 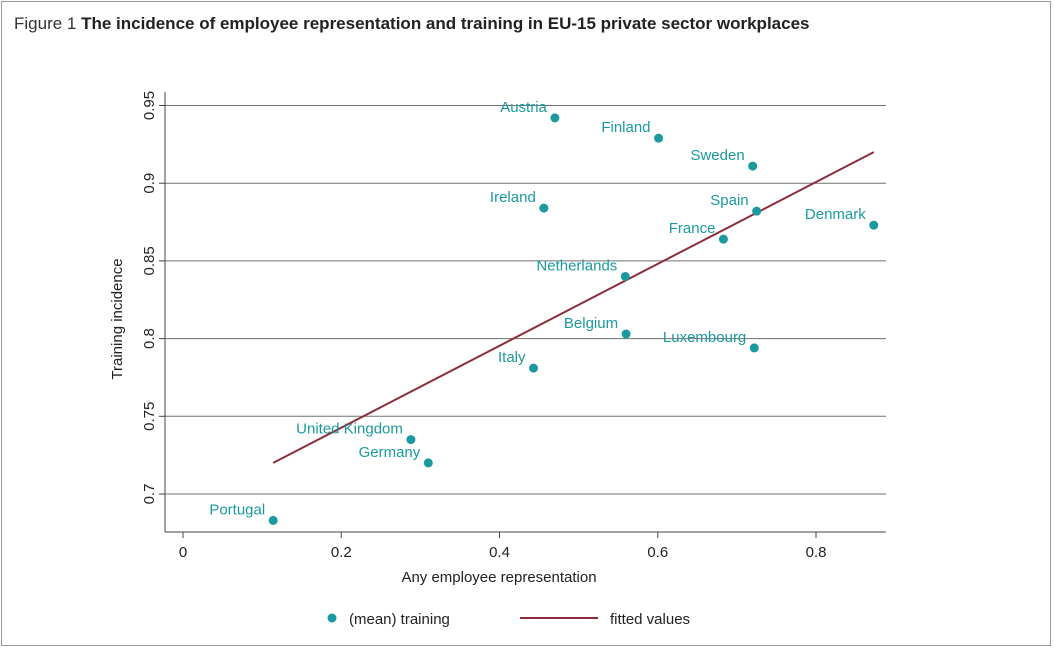 What do you see at coordinates (149, 105) in the screenshot?
I see `y-tick-label: 0.95` at bounding box center [149, 105].